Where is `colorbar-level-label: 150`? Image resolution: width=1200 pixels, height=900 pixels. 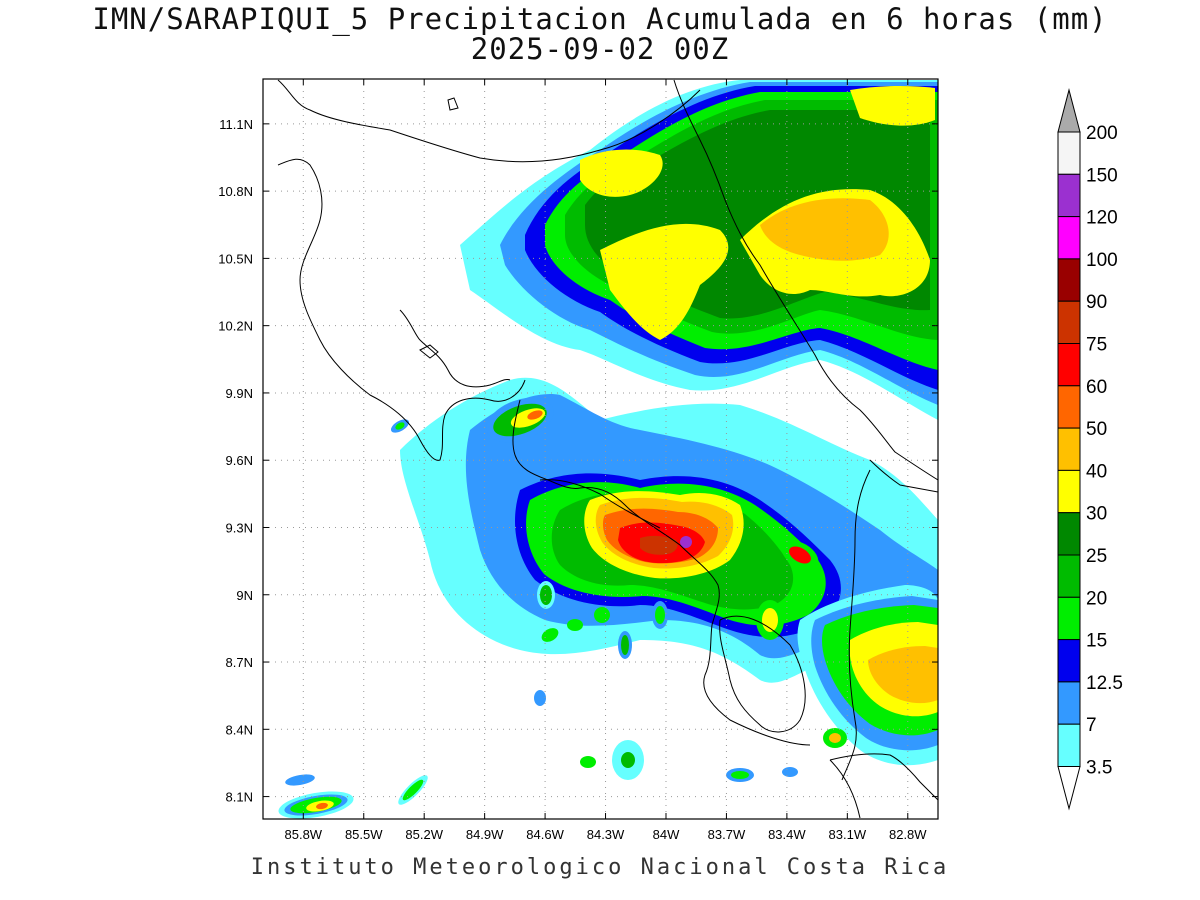 colorbar-level-label: 150 is located at coordinates (1102, 175).